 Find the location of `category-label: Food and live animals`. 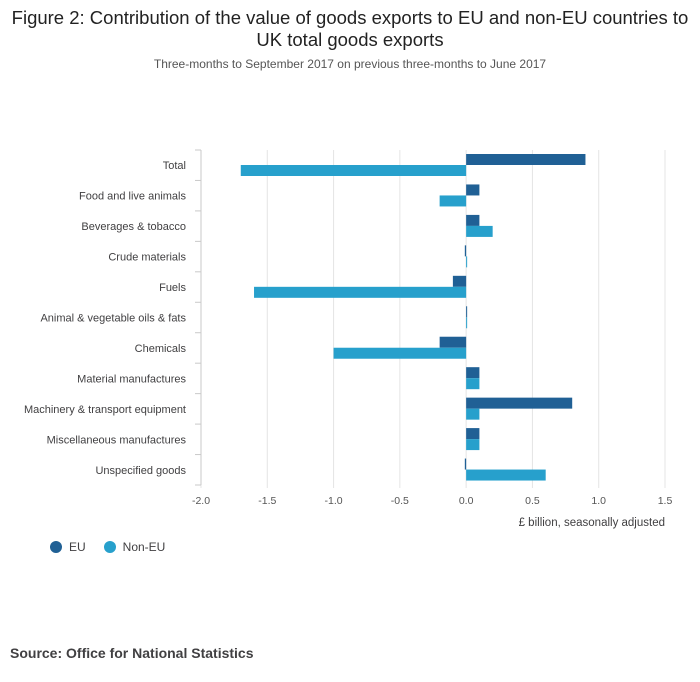

category-label: Food and live animals is located at coordinates (133, 197).